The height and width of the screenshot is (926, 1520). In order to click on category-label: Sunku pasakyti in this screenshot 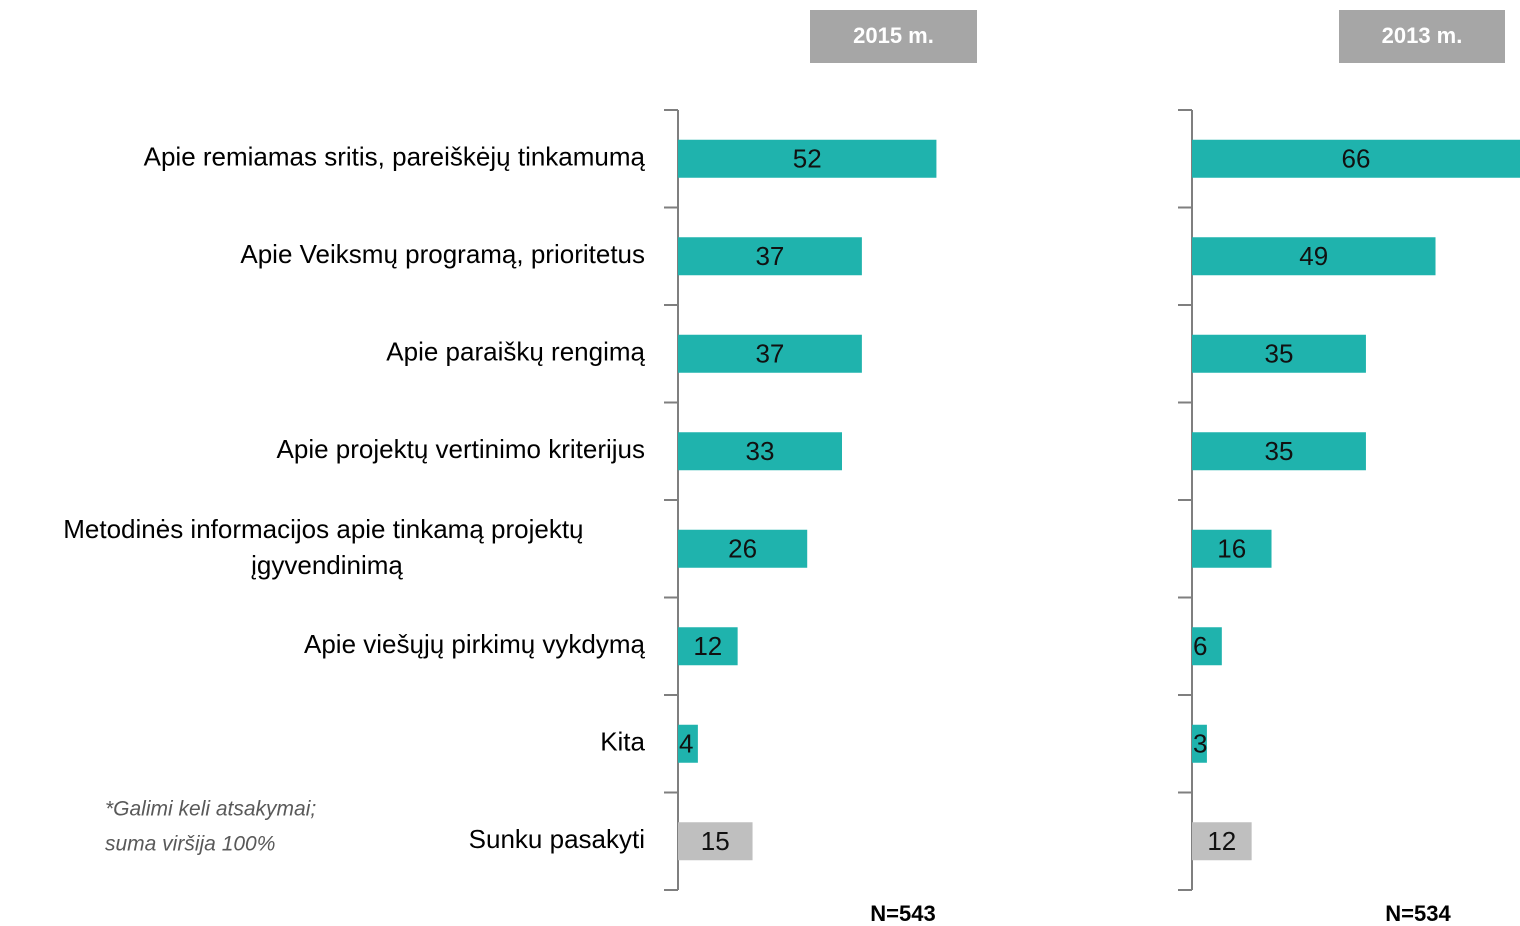, I will do `click(557, 839)`.